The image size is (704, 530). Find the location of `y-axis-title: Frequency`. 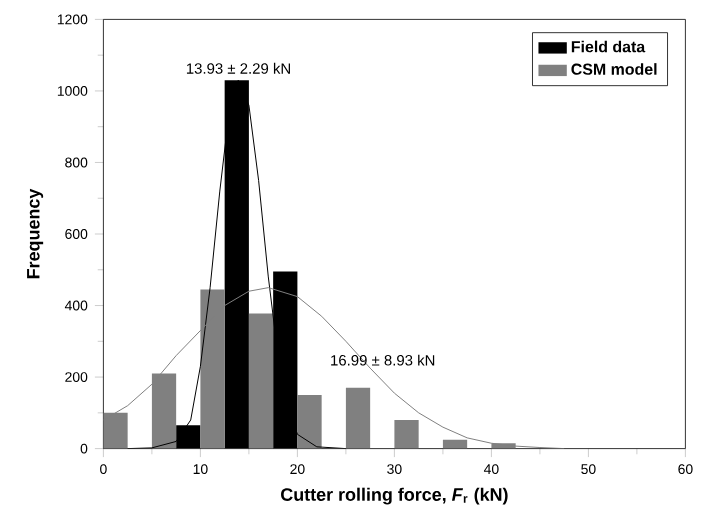

y-axis-title: Frequency is located at coordinates (35, 233).